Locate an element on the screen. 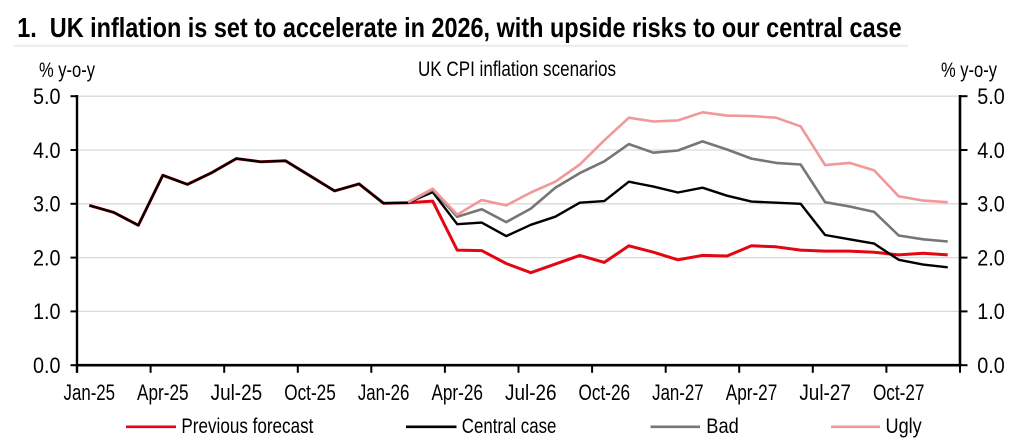 Image resolution: width=1017 pixels, height=443 pixels. svg-text: Bad is located at coordinates (722, 426).